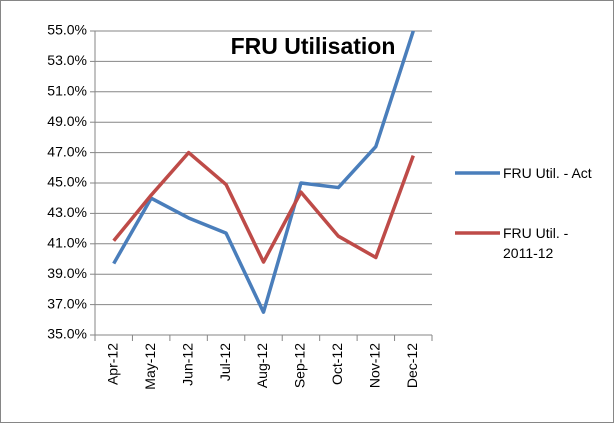  Describe the element at coordinates (67, 334) in the screenshot. I see `y-tick-label: 35.0%` at that location.